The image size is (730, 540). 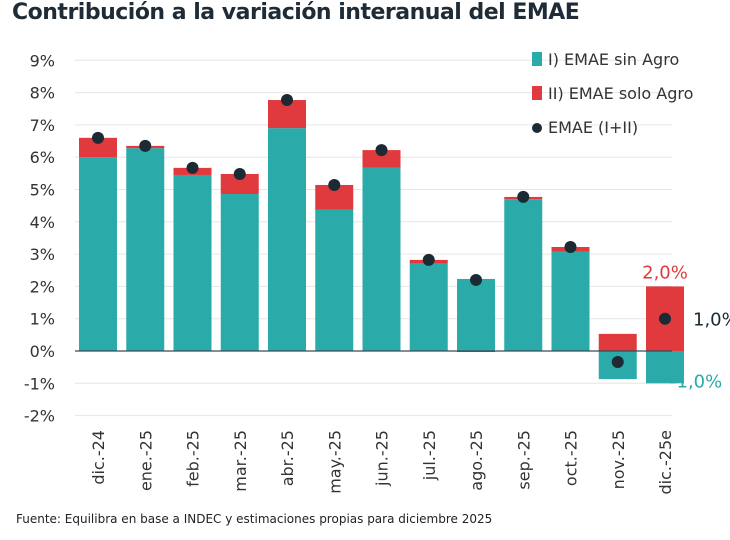 What do you see at coordinates (571, 458) in the screenshot?
I see `x-tick-label: oct.-25` at bounding box center [571, 458].